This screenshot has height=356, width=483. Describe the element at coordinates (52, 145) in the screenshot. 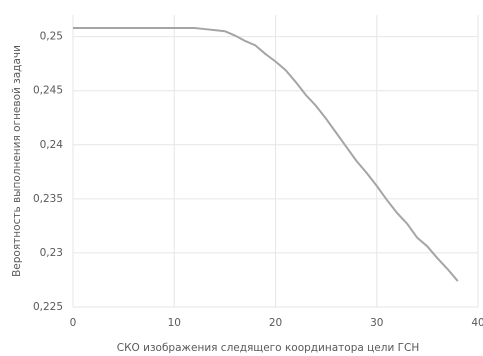

I see `y-tick-label: 0,24` at that location.